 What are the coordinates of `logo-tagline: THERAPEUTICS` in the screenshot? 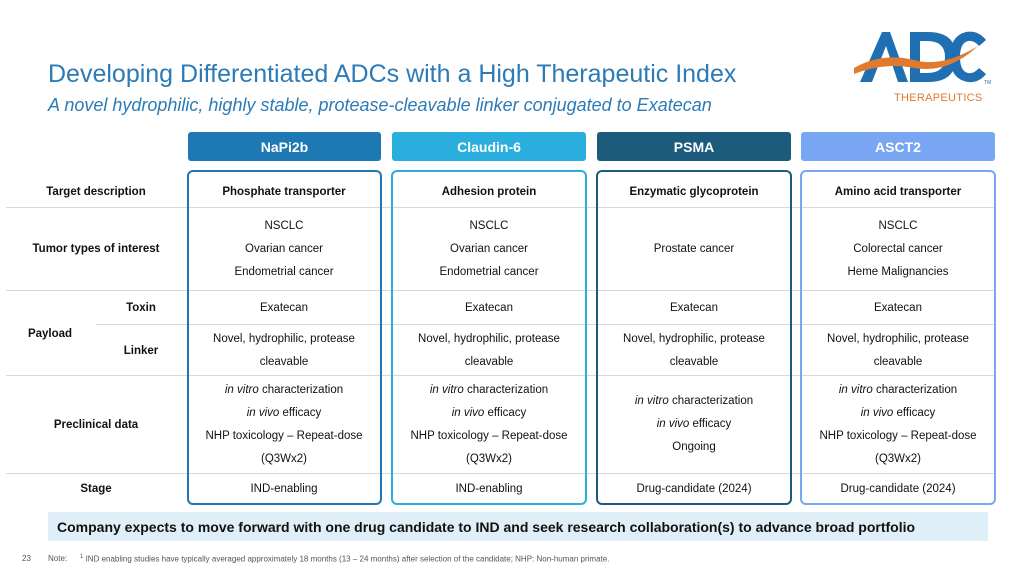 It's located at (938, 98).